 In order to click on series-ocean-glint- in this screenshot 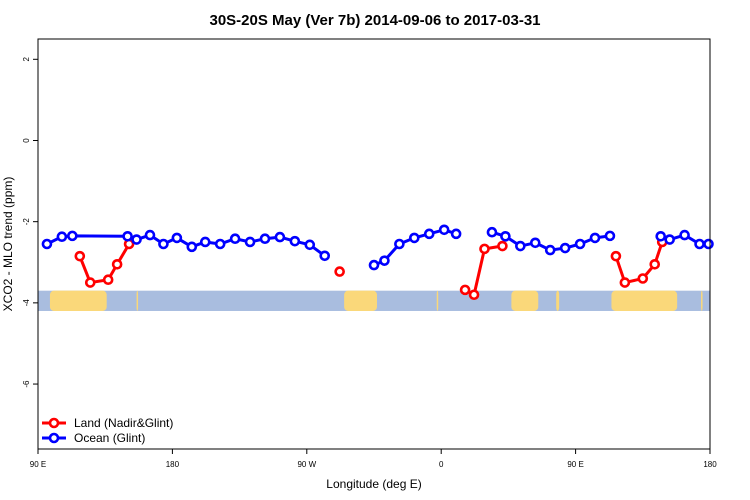, I will do `click(377, 247)`.